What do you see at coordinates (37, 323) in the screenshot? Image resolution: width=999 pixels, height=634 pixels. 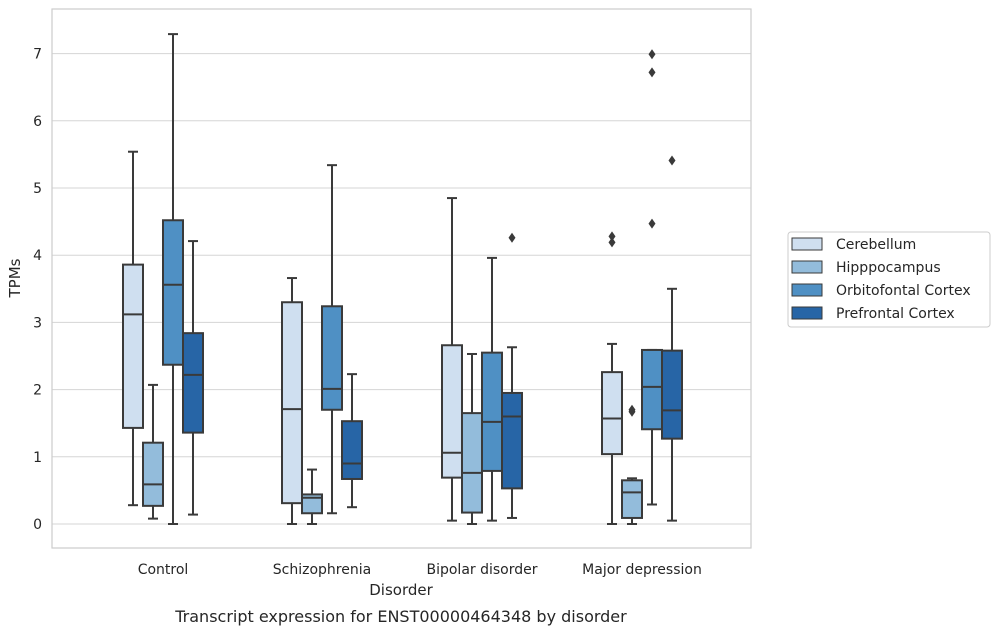 I see `y-tick-label: 3` at bounding box center [37, 323].